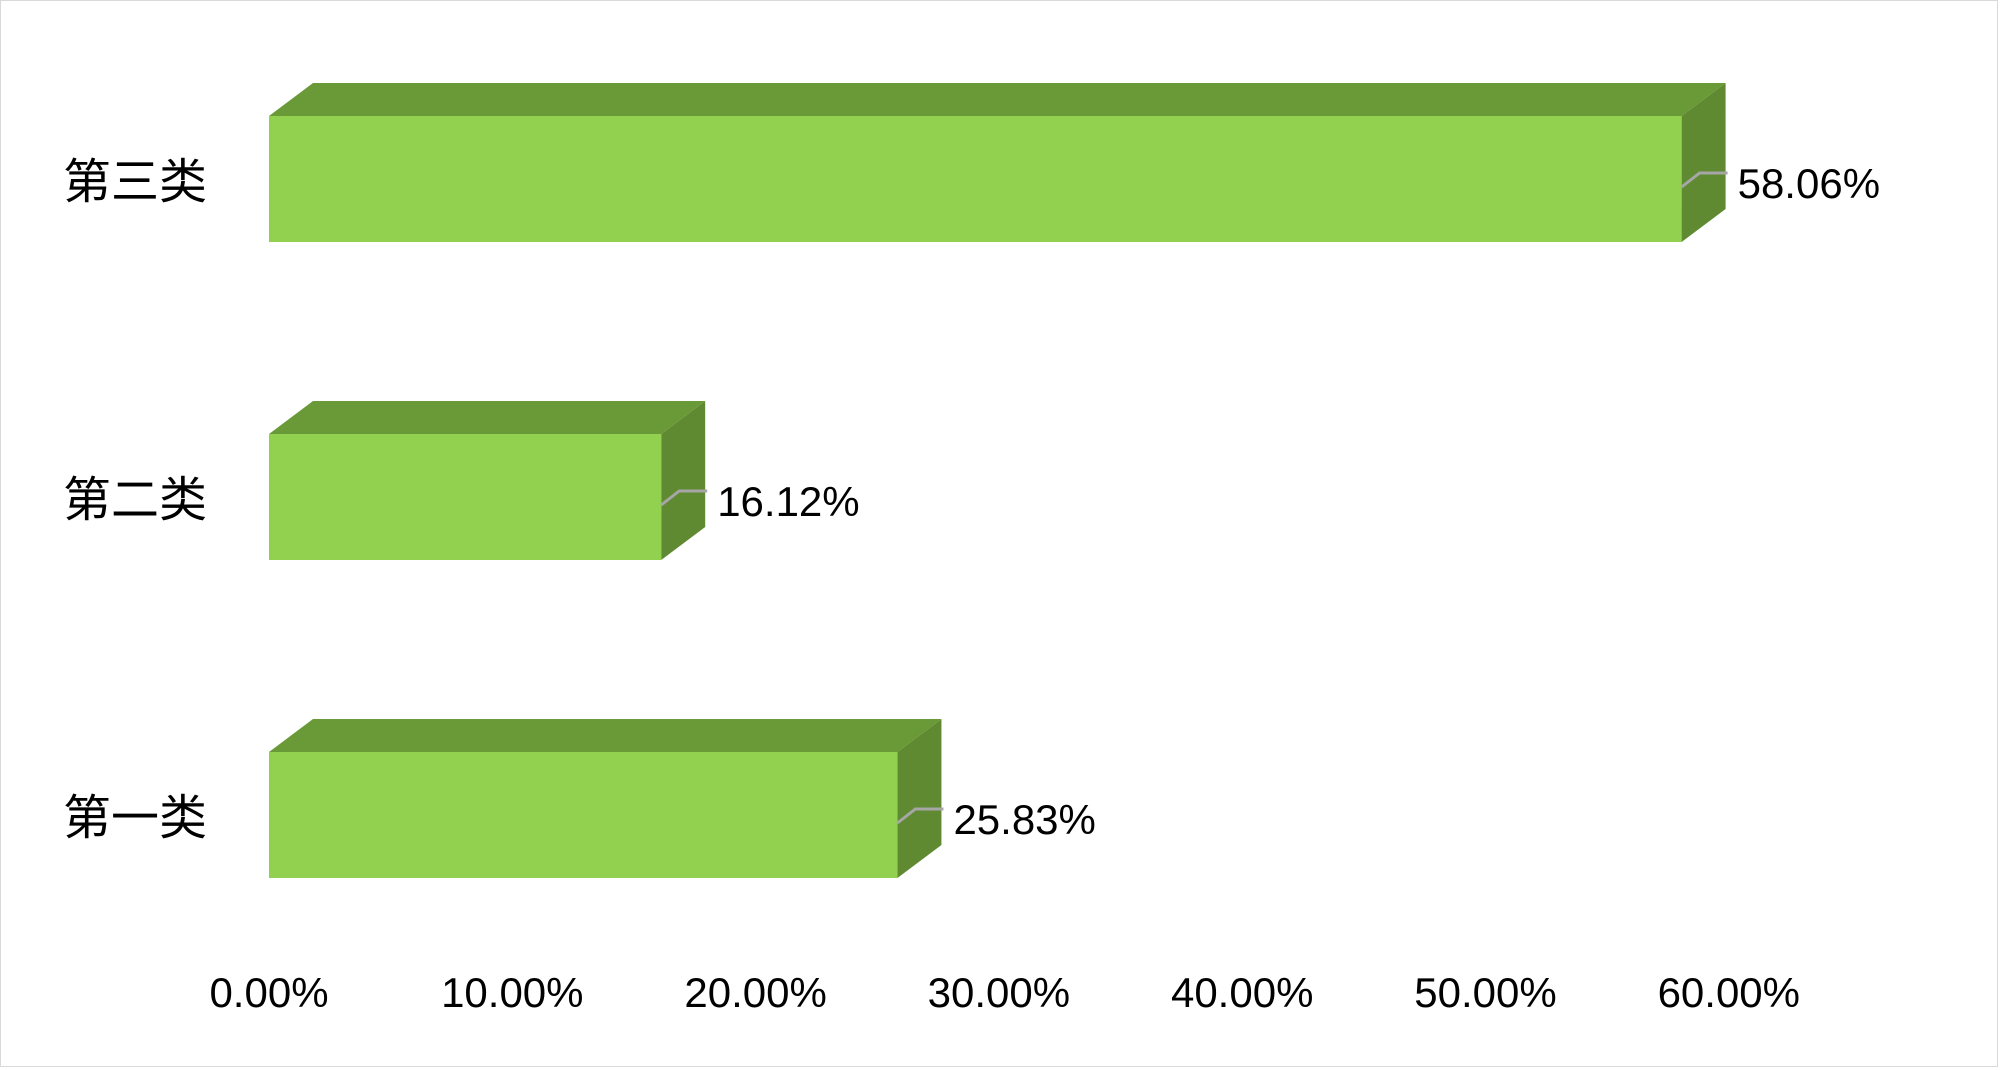 Image resolution: width=2000 pixels, height=1070 pixels. Describe the element at coordinates (135, 818) in the screenshot. I see `category-label: 第一类` at that location.